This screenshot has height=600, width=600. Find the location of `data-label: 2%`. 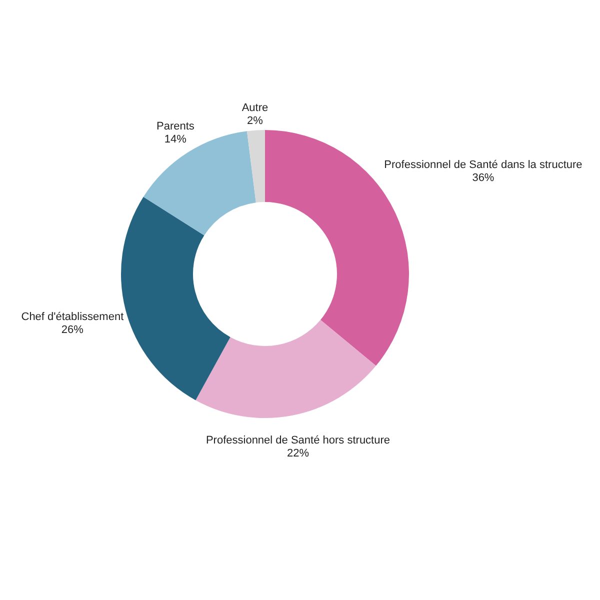

data-label: 2% is located at coordinates (255, 121).